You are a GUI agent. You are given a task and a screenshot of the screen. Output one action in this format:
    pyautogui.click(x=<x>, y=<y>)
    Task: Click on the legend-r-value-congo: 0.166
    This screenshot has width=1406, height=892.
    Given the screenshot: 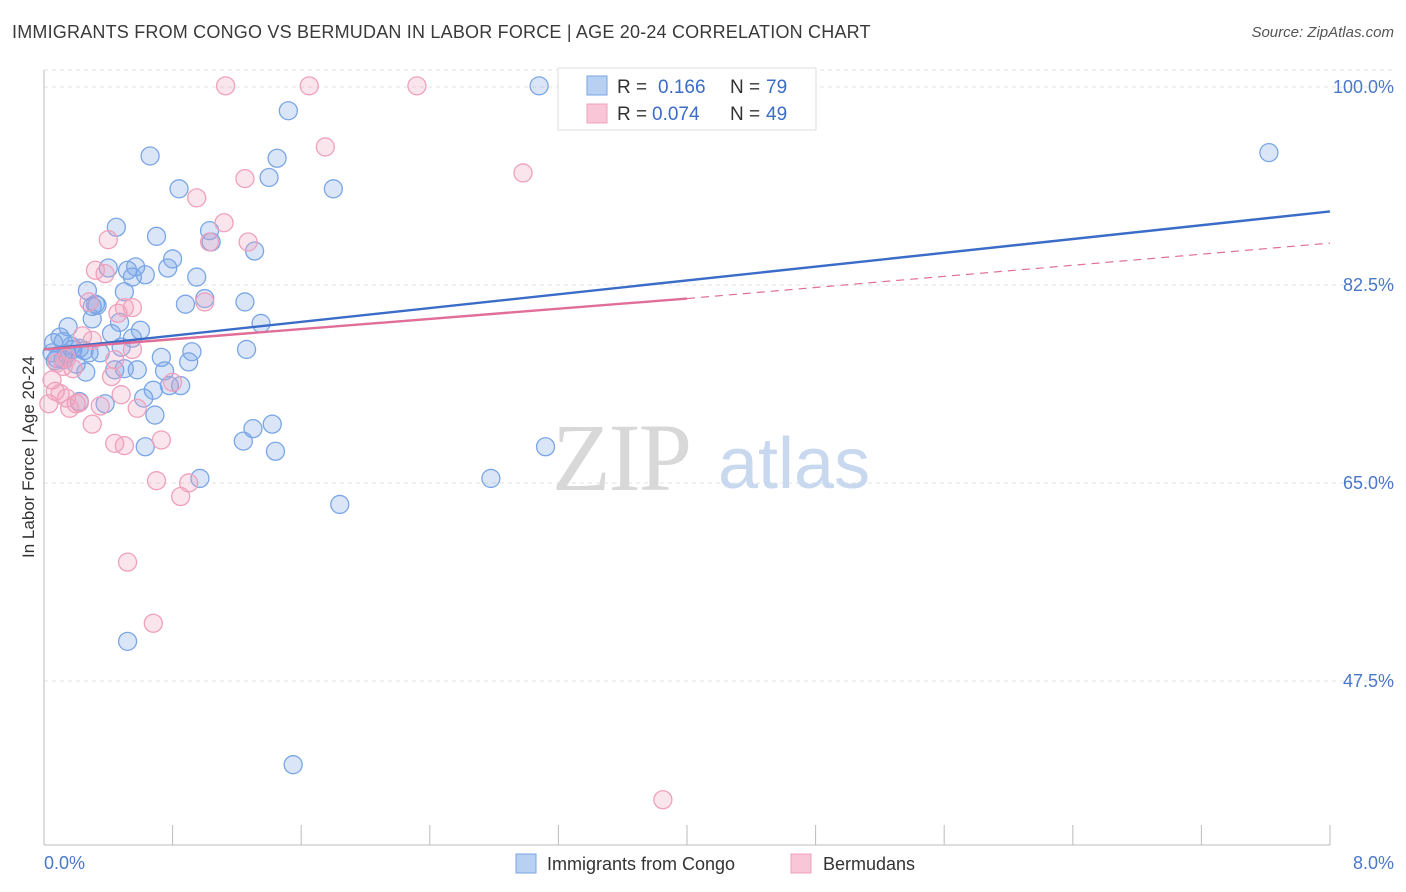 What is the action you would take?
    pyautogui.click(x=682, y=87)
    